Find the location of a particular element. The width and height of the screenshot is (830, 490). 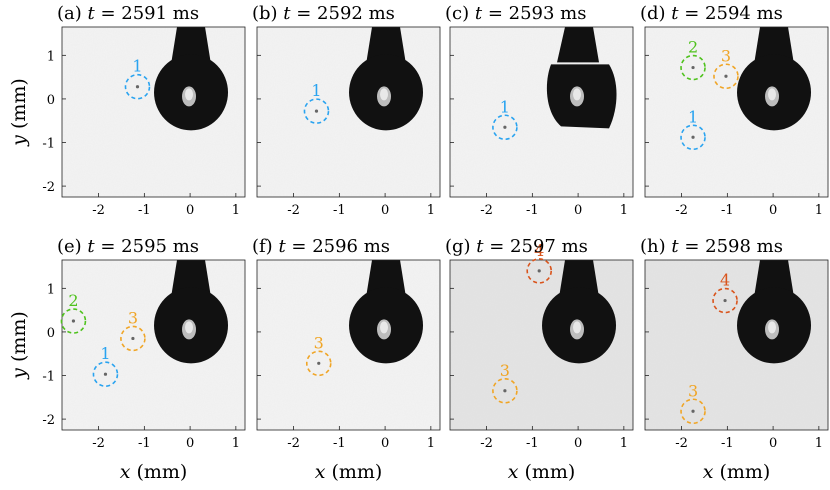

panel-b: 1 -2 -1 0 1 (b) t = 2592 ms is located at coordinates (346, 110).